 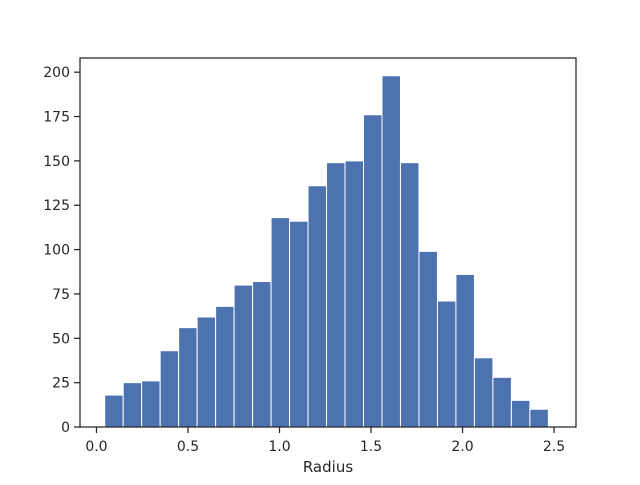 I want to click on y-tick-label: 50, so click(x=61, y=339).